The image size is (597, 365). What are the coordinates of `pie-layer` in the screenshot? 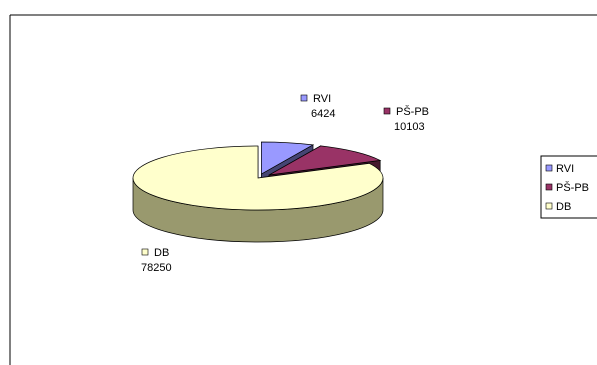 It's located at (258, 192).